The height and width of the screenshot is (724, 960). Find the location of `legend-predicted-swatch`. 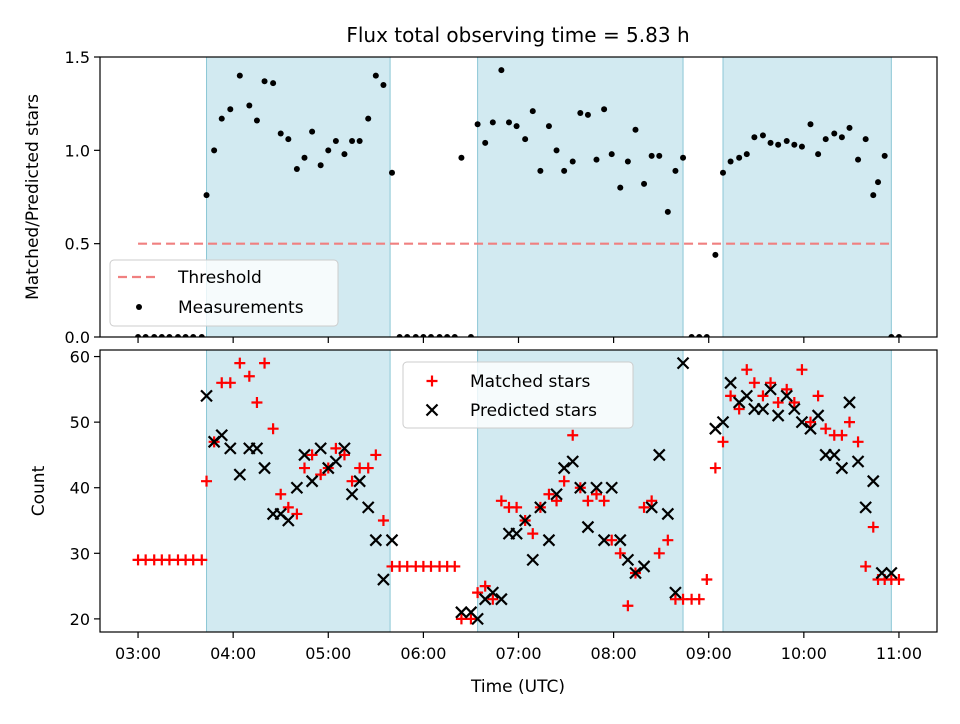

legend-predicted-swatch is located at coordinates (432, 410).